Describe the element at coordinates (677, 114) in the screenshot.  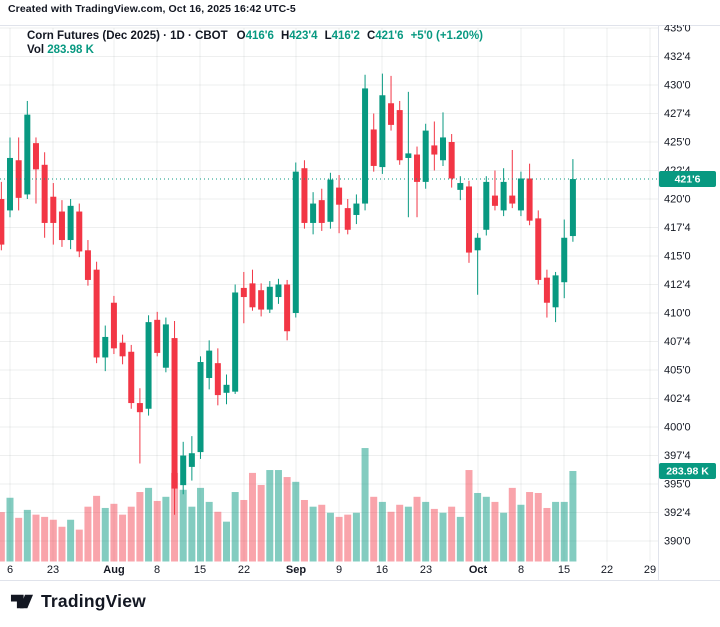
I see `price-axis-label: 427'4` at that location.